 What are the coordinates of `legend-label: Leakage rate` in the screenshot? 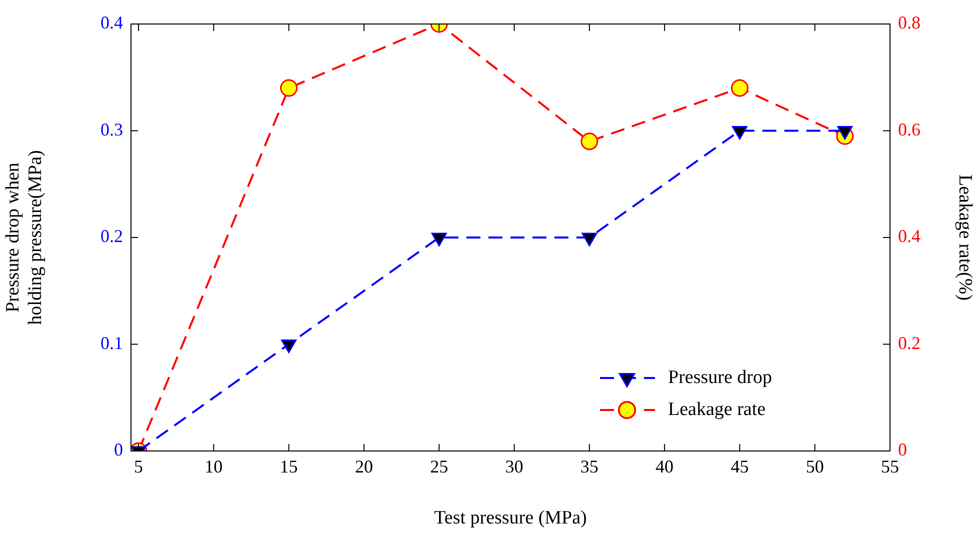 It's located at (717, 409).